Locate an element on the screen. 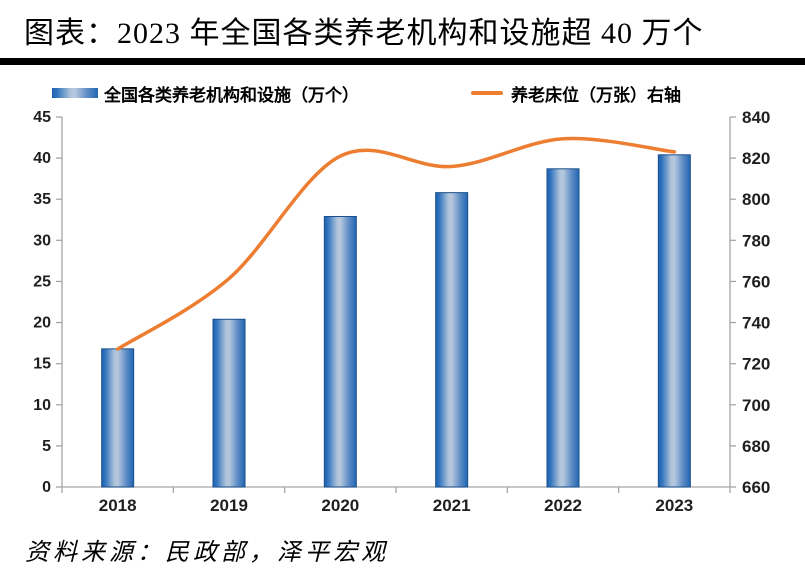 Image resolution: width=805 pixels, height=586 pixels. y-left-tick-label: 10 is located at coordinates (42, 405).